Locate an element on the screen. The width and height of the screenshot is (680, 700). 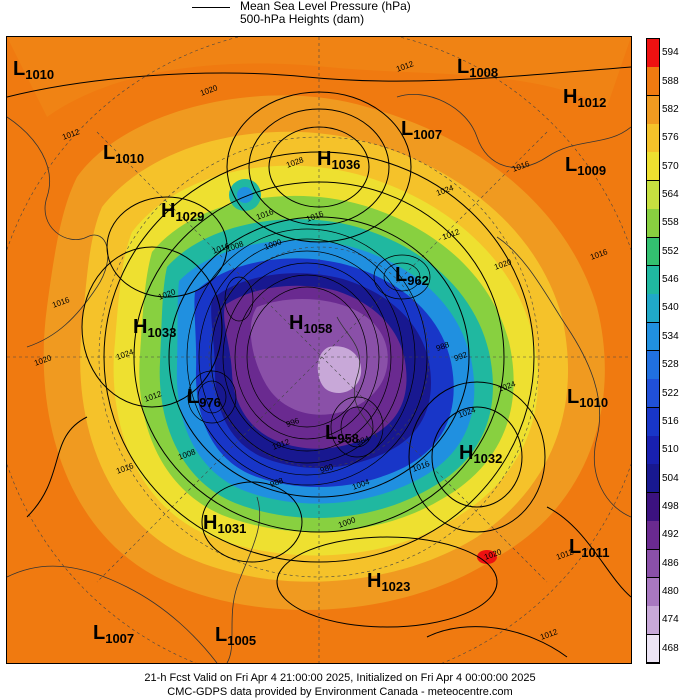
colorbar-tick-label: 498 is located at coordinates (670, 506).